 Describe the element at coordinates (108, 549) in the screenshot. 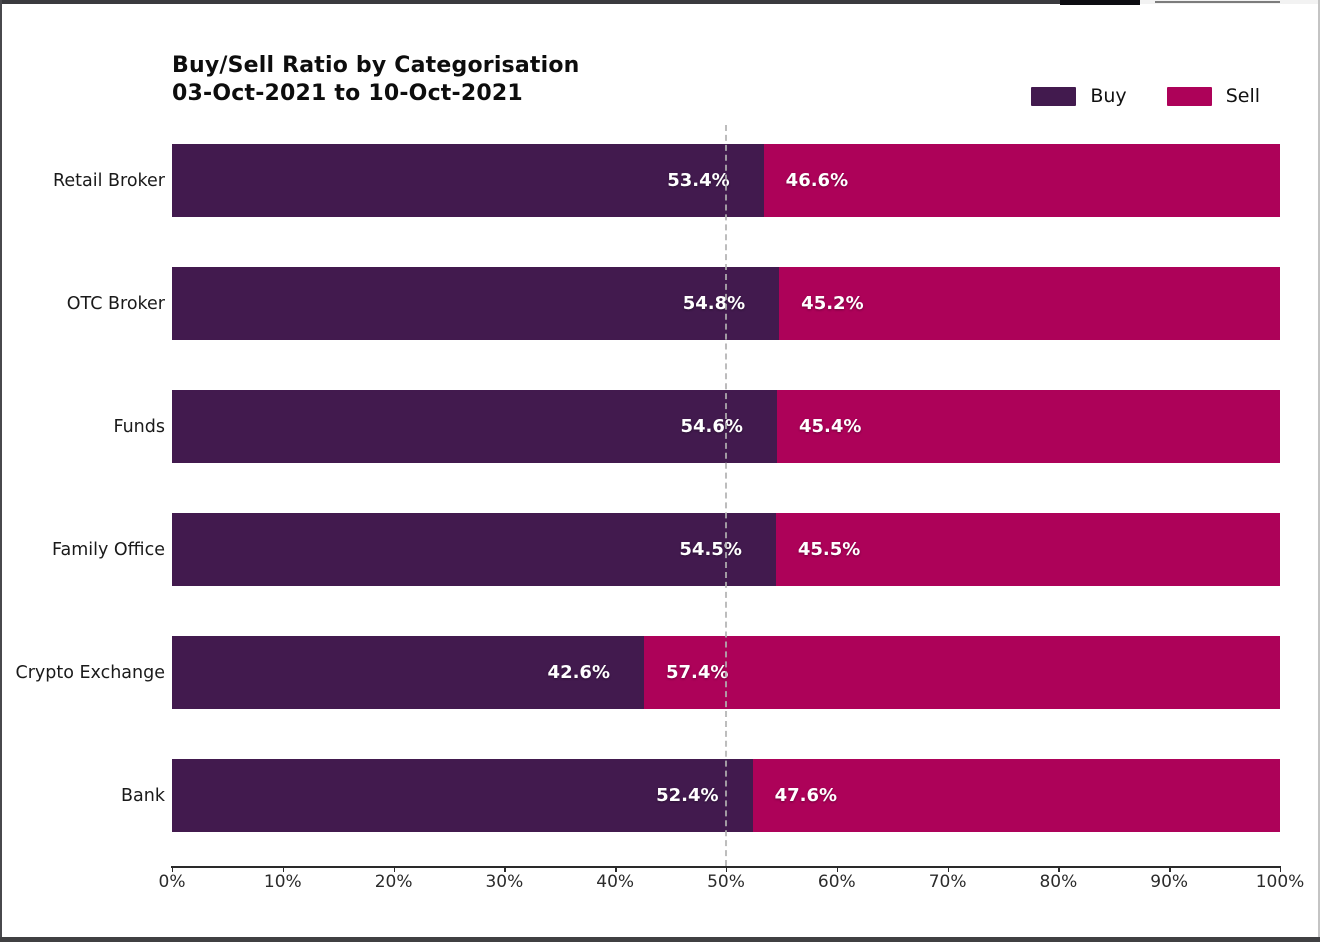

I see `category-label: Family Office` at that location.